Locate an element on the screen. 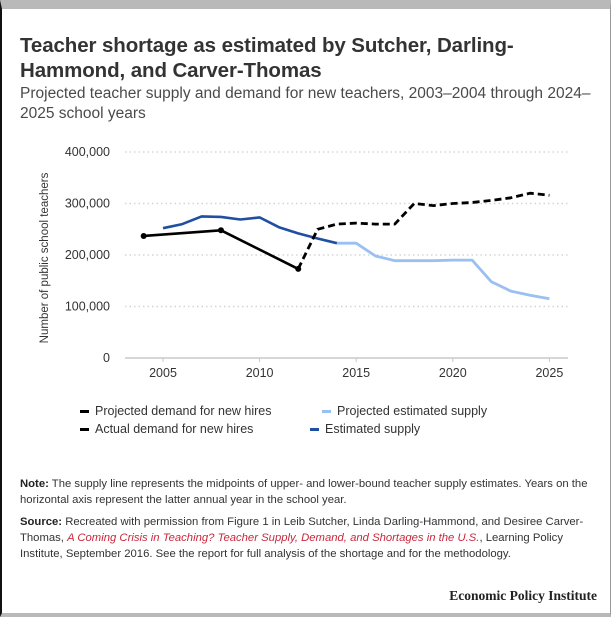 The height and width of the screenshot is (617, 611). y-tick-label: 400,000 is located at coordinates (87, 152).